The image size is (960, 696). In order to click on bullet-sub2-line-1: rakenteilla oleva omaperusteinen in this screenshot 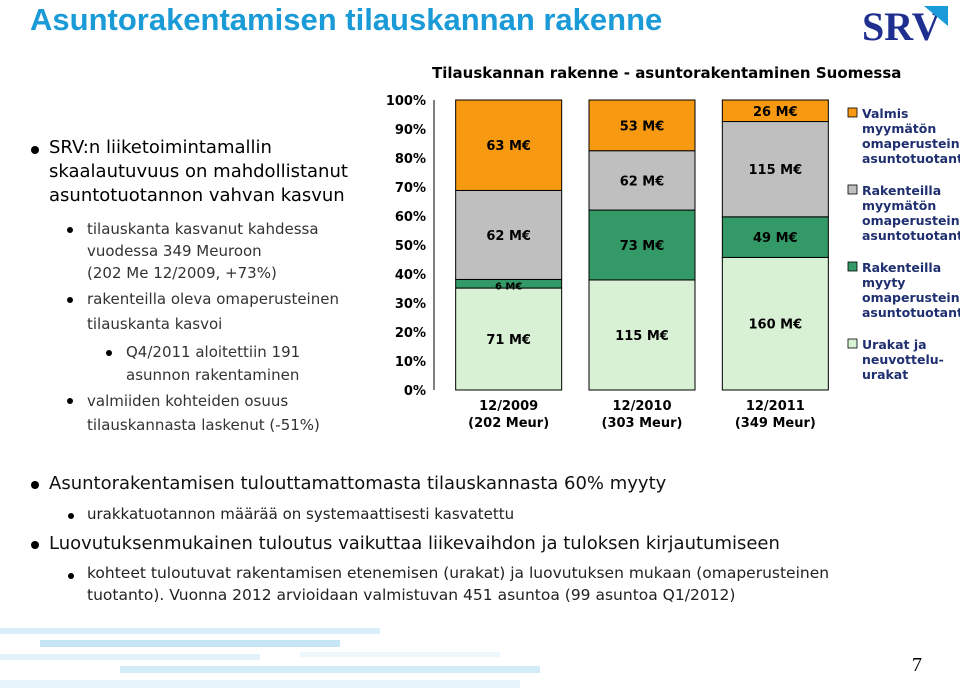, I will do `click(213, 299)`.